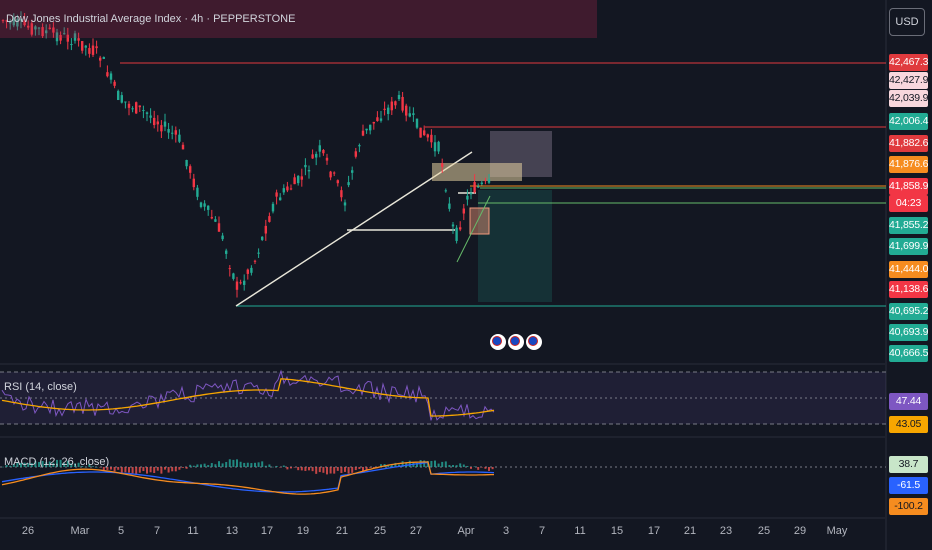 Image resolution: width=932 pixels, height=550 pixels. Describe the element at coordinates (506, 531) in the screenshot. I see `time-axis-label: 3` at that location.